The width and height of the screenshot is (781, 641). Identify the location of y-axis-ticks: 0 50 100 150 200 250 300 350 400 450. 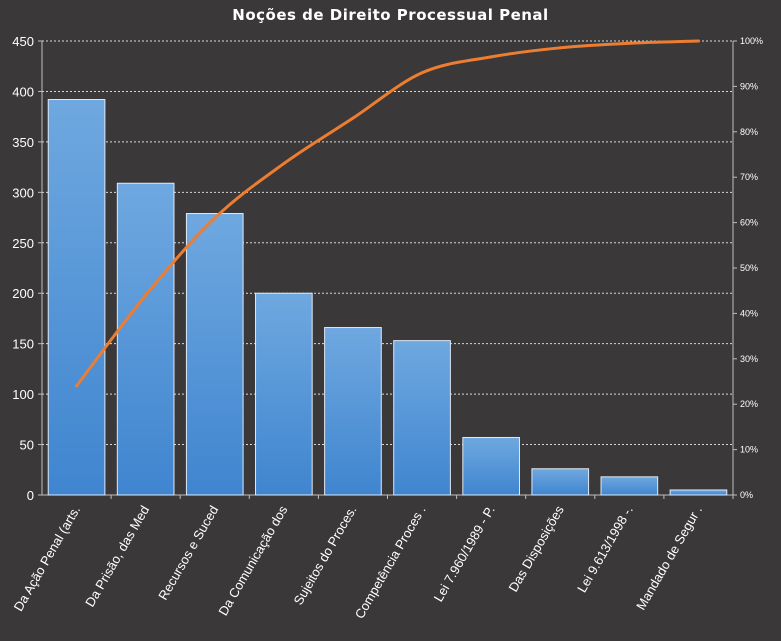
(23, 268).